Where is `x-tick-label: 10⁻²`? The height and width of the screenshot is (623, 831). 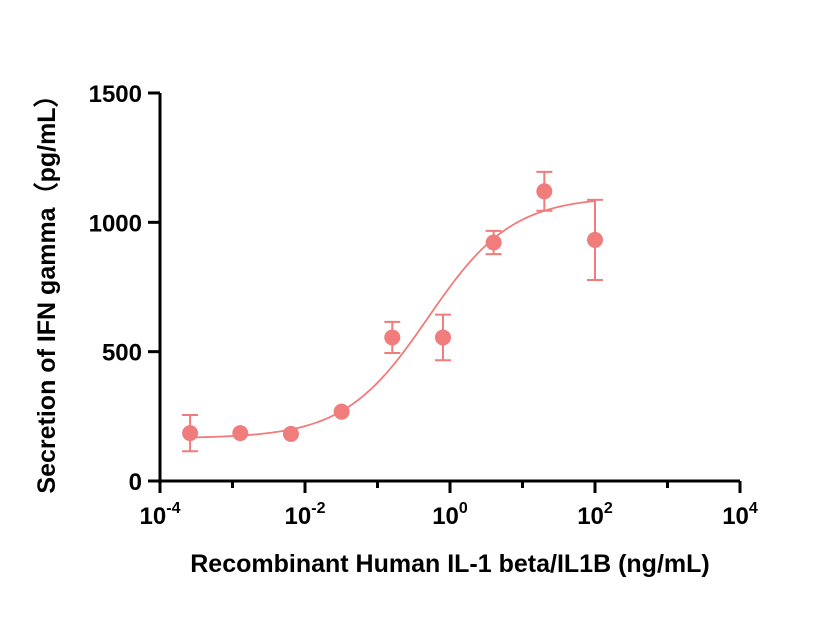 x-tick-label: 10⁻² is located at coordinates (305, 515).